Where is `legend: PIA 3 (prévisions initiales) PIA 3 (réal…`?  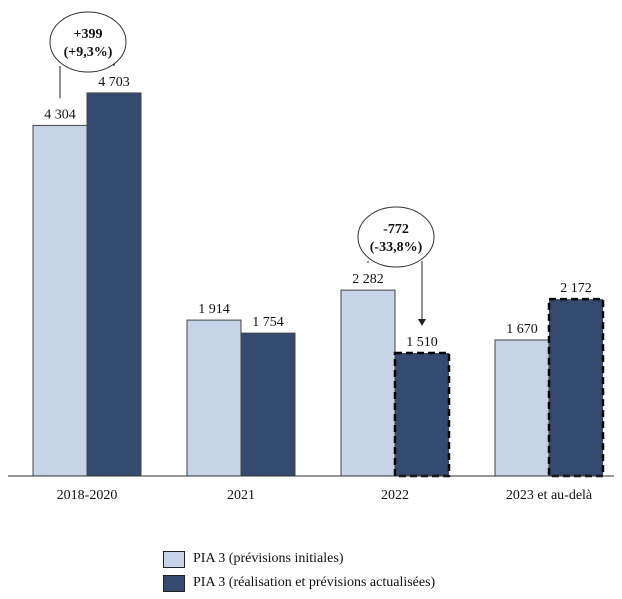
legend: PIA 3 (prévisions initiales) PIA 3 (réal… is located at coordinates (299, 571).